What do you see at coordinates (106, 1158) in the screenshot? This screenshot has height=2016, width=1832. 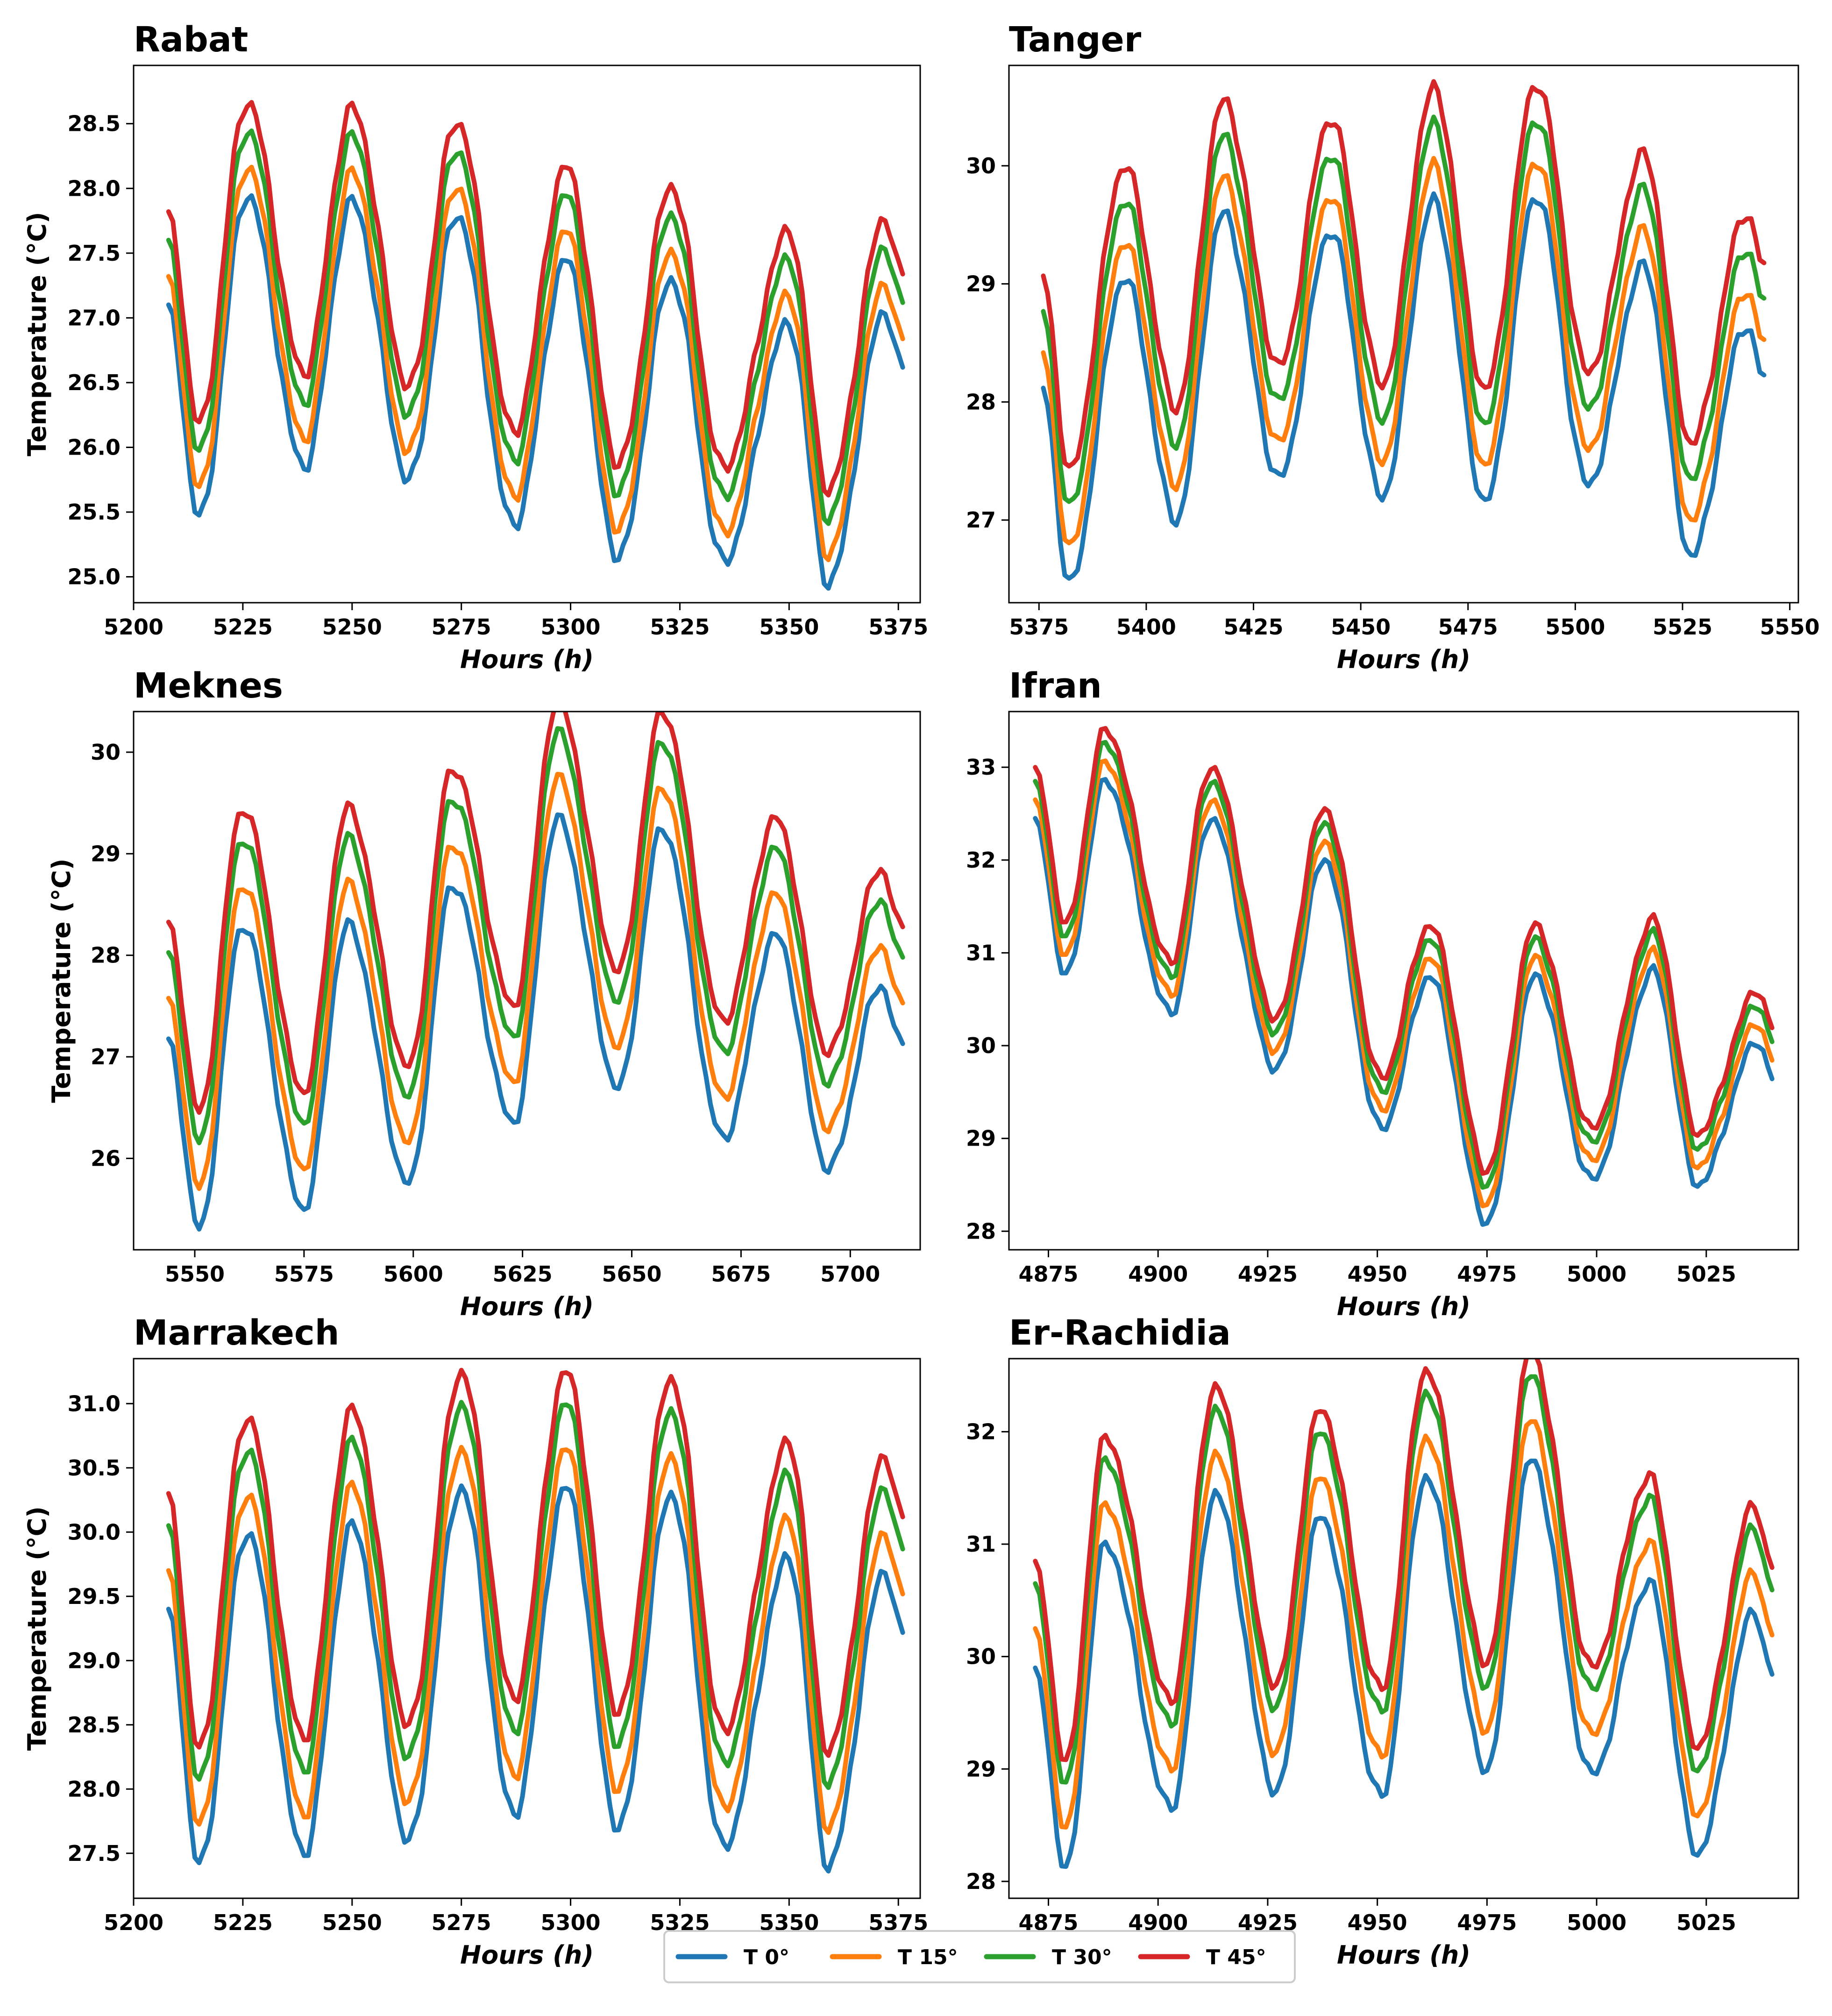 I see `y-tick-label: 26` at bounding box center [106, 1158].